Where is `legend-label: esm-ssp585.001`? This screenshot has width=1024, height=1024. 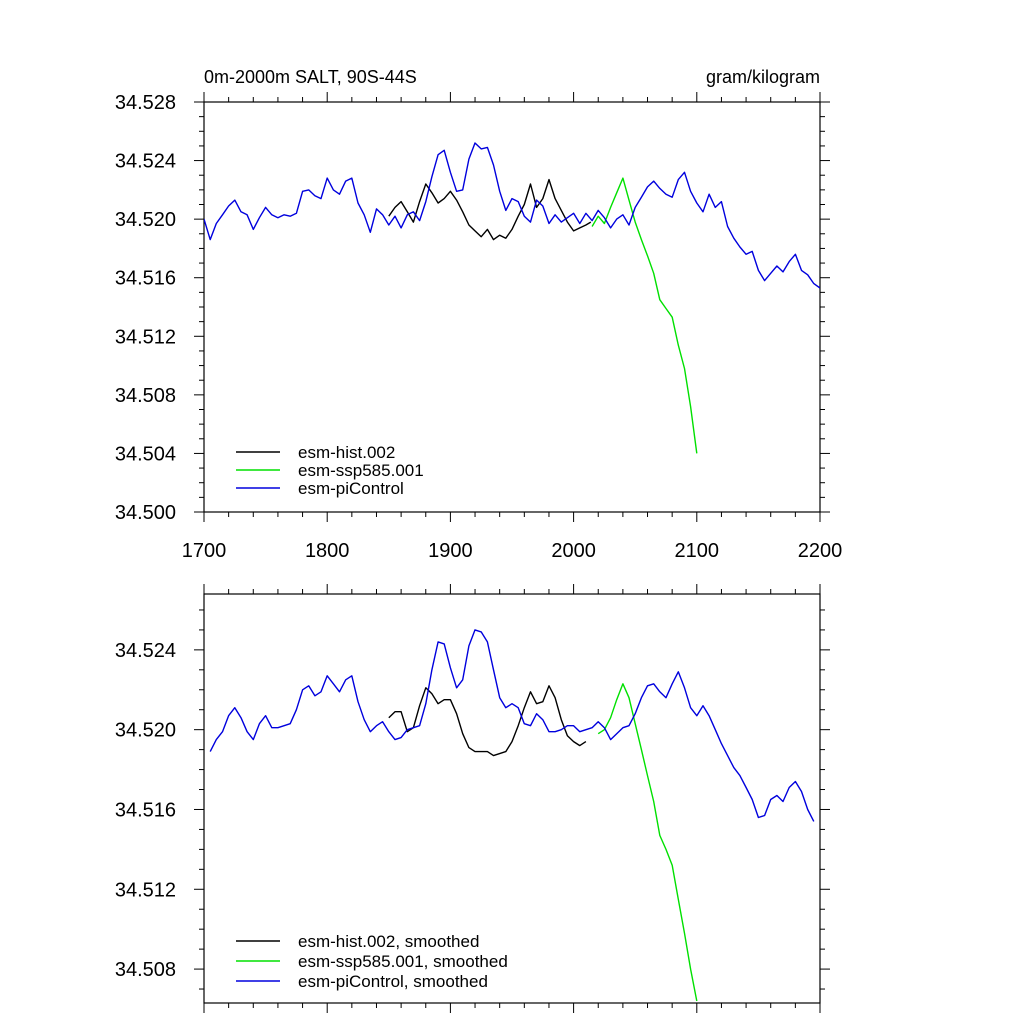
legend-label: esm-ssp585.001 is located at coordinates (361, 470).